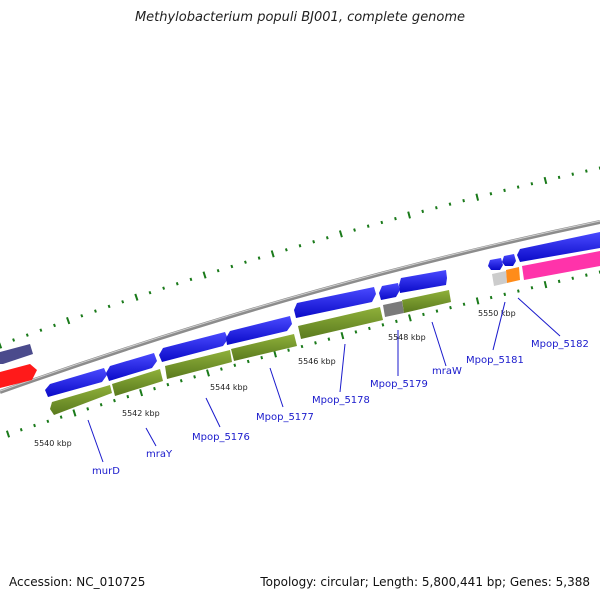 The width and height of the screenshot is (600, 600). I want to click on leader-mraW, so click(439, 344).